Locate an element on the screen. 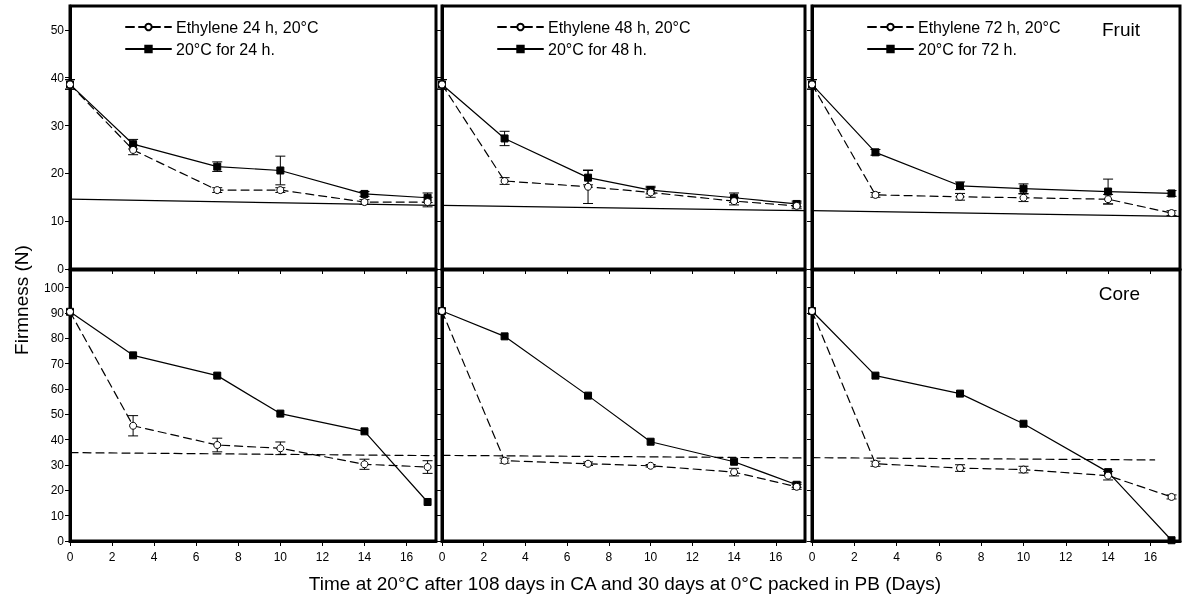  y-tick-label: 60 is located at coordinates (57, 389).